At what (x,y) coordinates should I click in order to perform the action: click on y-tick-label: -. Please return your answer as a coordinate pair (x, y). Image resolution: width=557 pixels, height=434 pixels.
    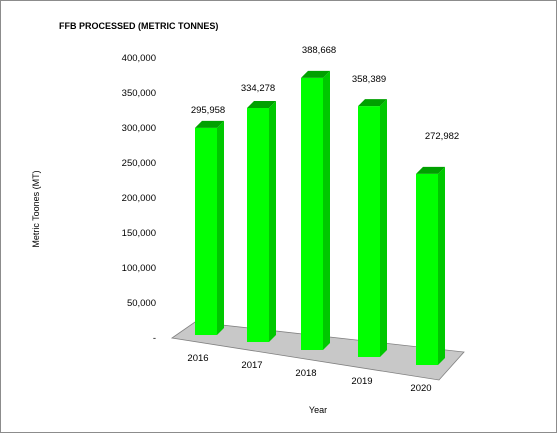
    Looking at the image, I should click on (154, 338).